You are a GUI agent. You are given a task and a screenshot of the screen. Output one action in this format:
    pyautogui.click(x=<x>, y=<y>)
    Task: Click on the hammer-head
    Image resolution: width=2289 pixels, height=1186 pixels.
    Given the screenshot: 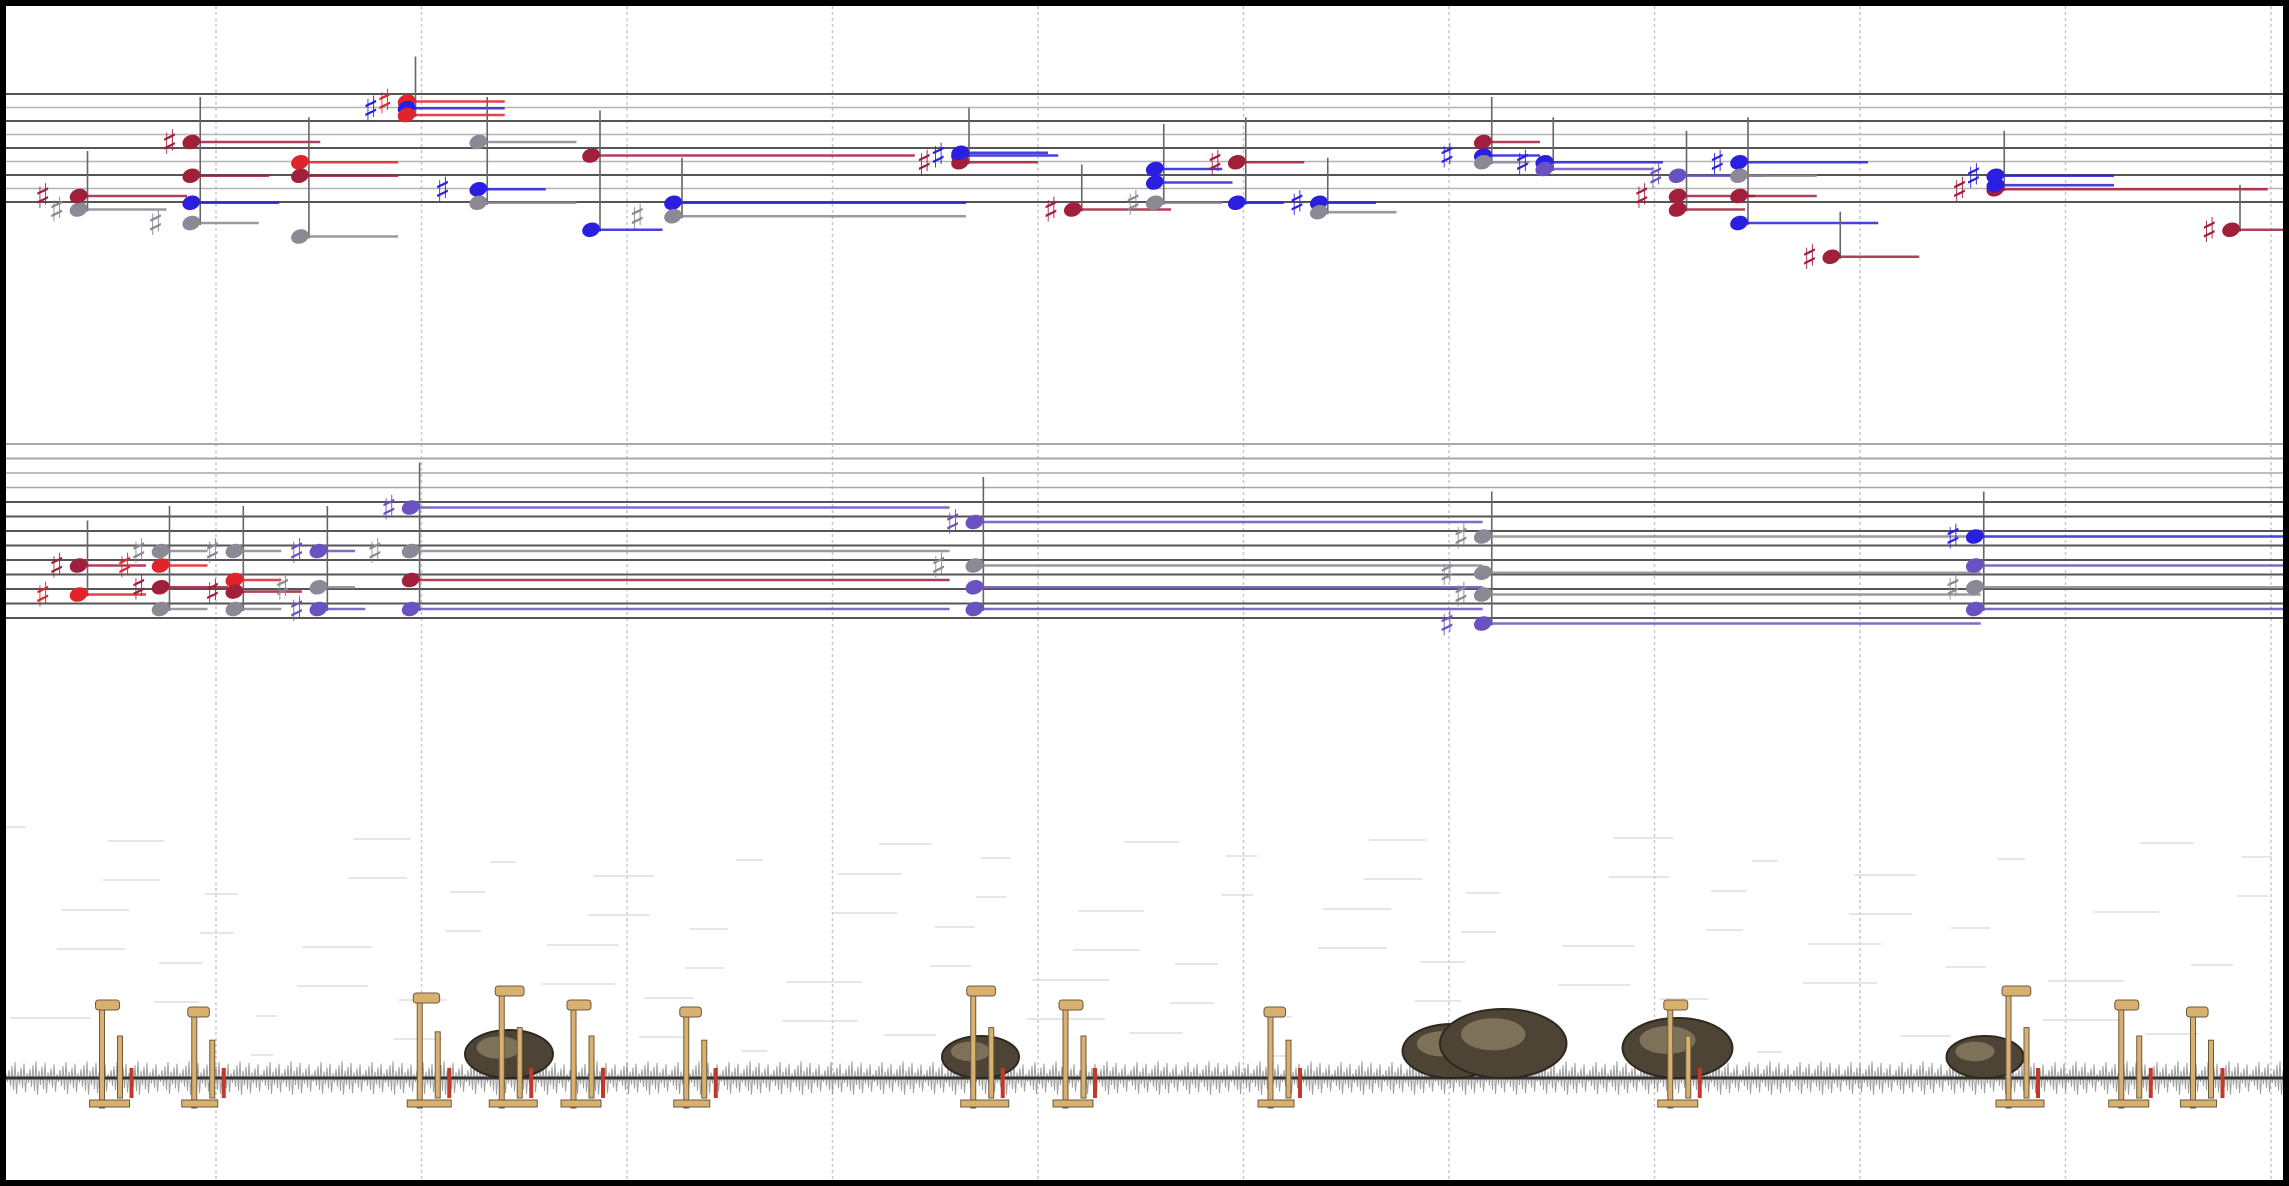 What is the action you would take?
    pyautogui.click(x=2127, y=1005)
    